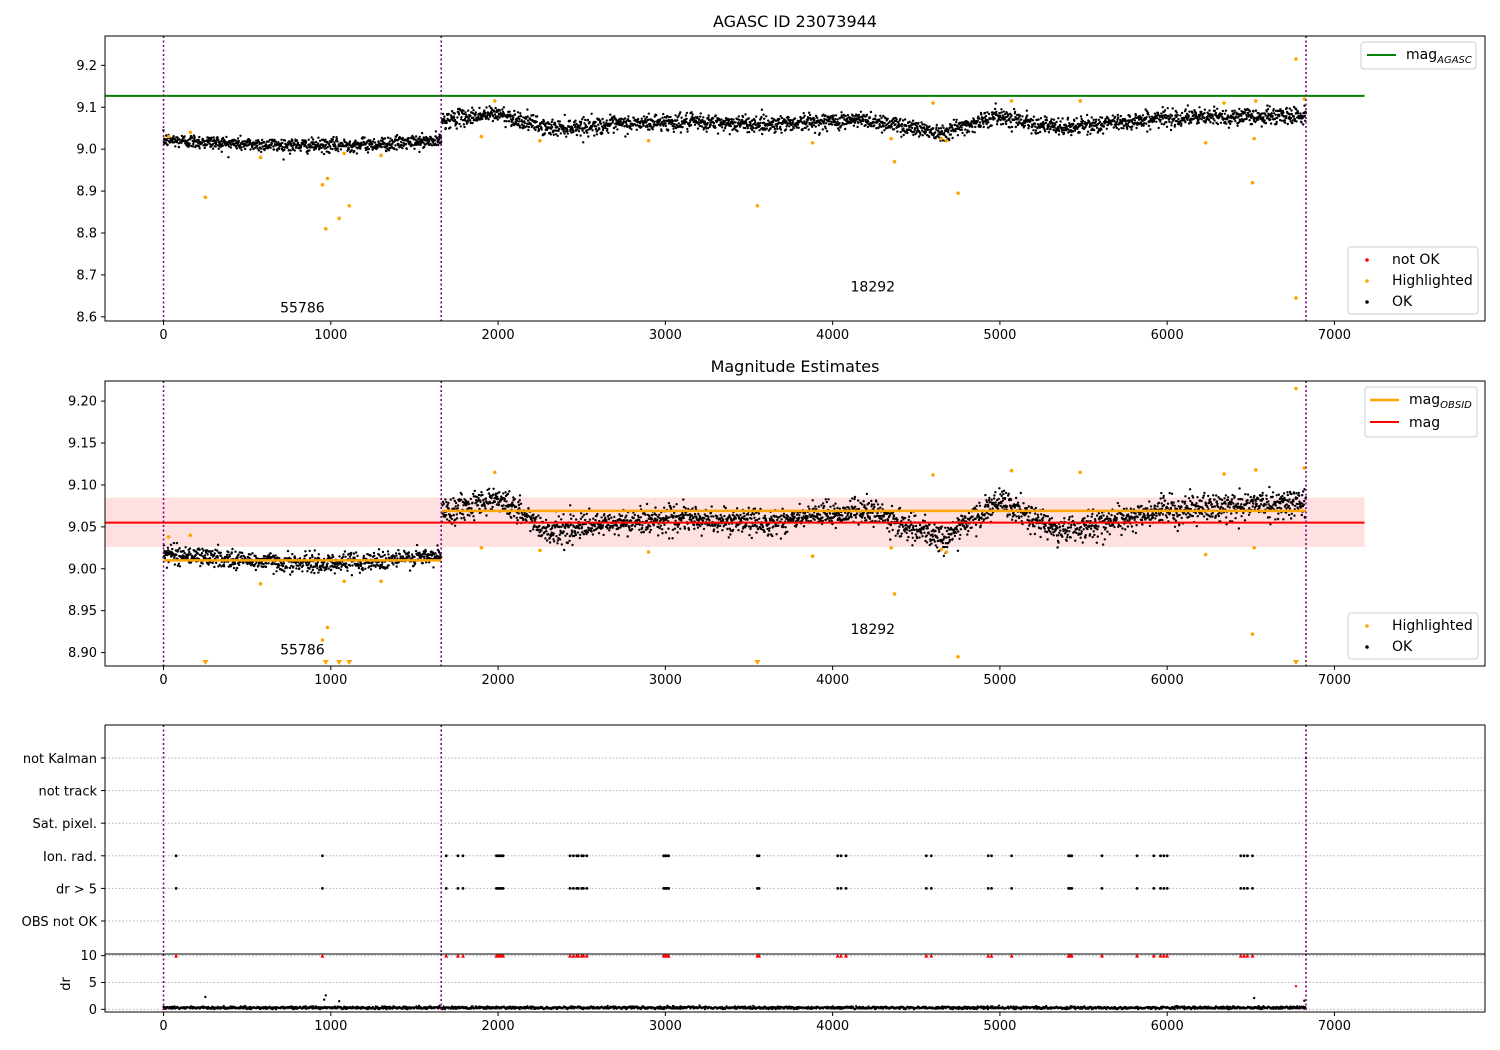 Image resolution: width=1500 pixels, height=1050 pixels. What do you see at coordinates (795, 21) in the screenshot?
I see `panel-agasc-title: AGASC ID 23073944` at bounding box center [795, 21].